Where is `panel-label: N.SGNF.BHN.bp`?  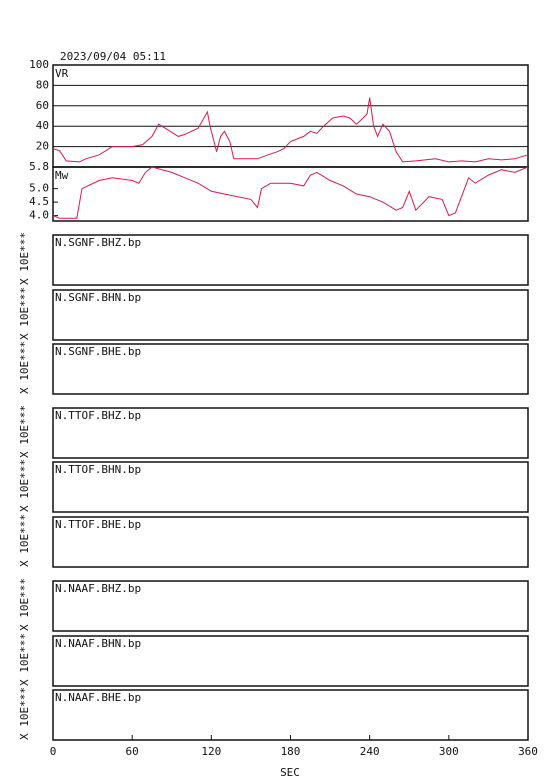
panel-label: N.SGNF.BHN.bp is located at coordinates (98, 297).